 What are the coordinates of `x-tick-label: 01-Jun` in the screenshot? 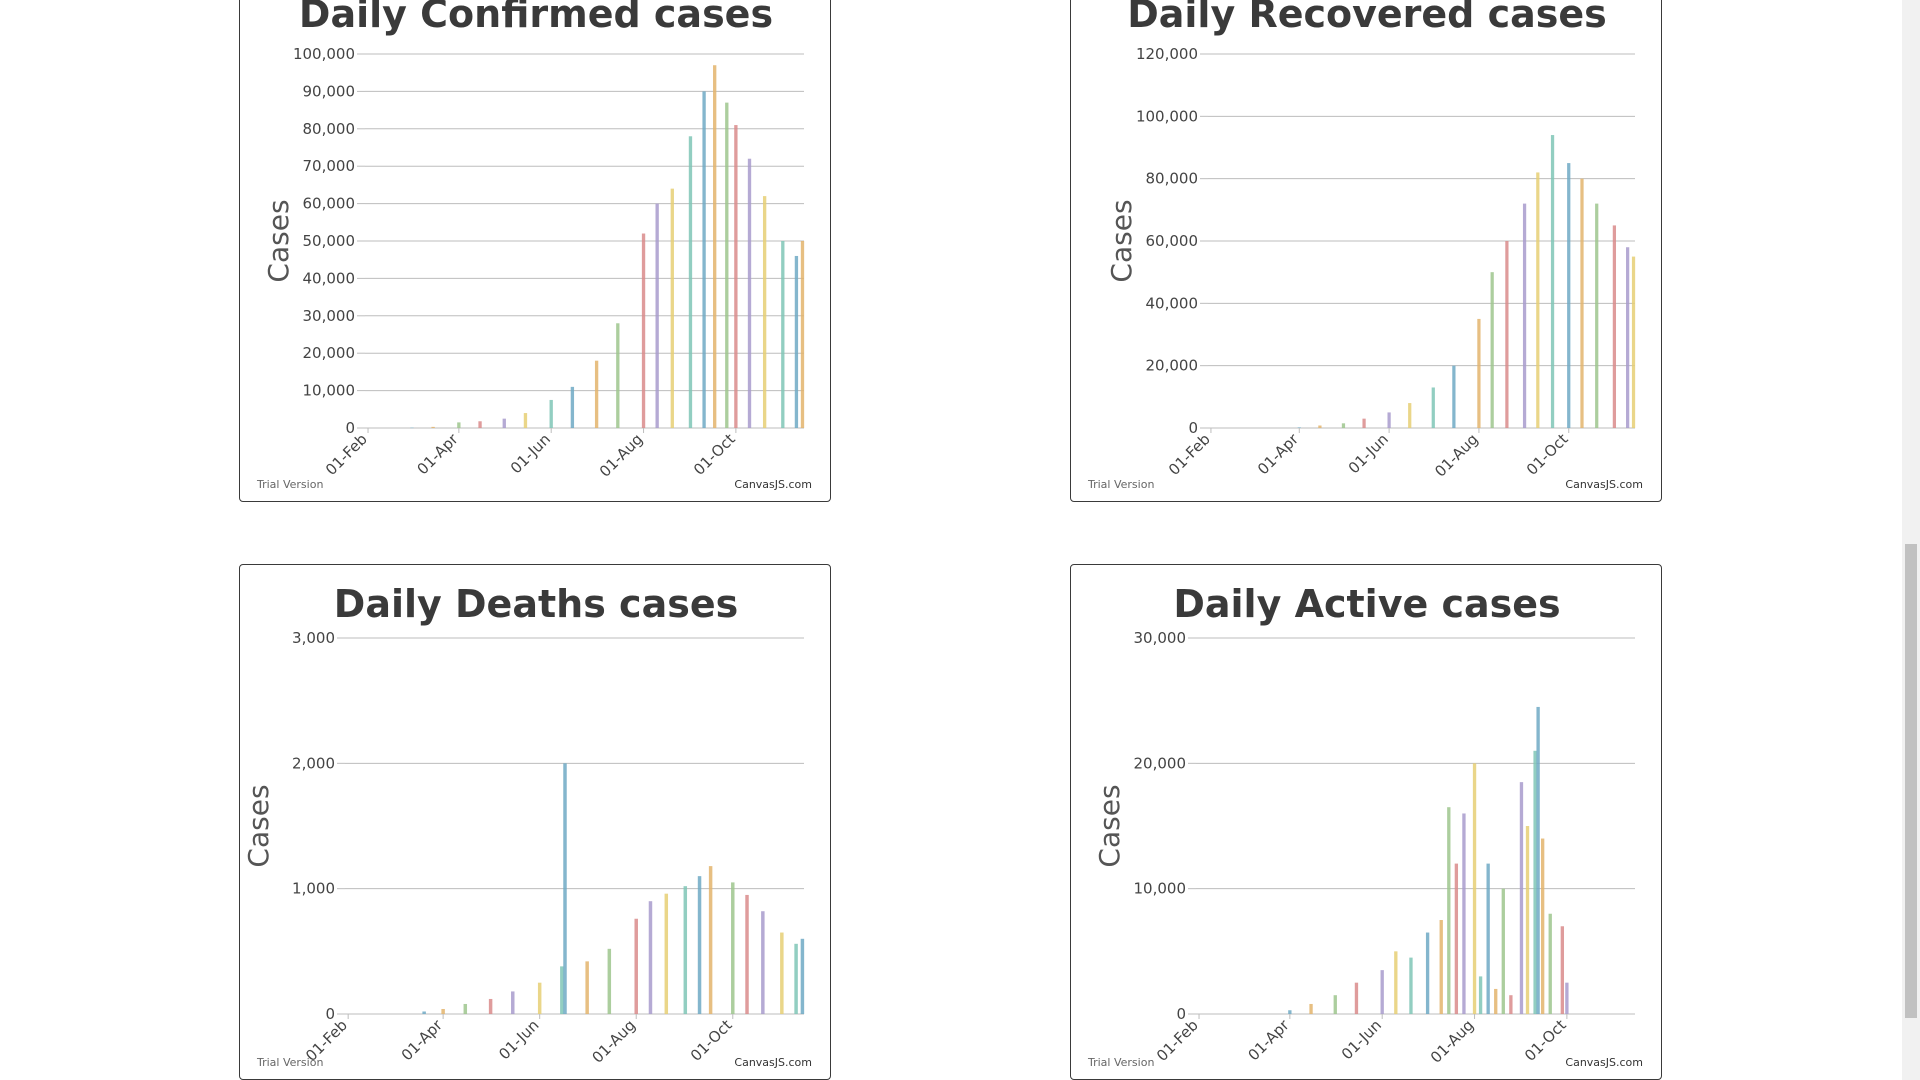 It's located at (518, 1039).